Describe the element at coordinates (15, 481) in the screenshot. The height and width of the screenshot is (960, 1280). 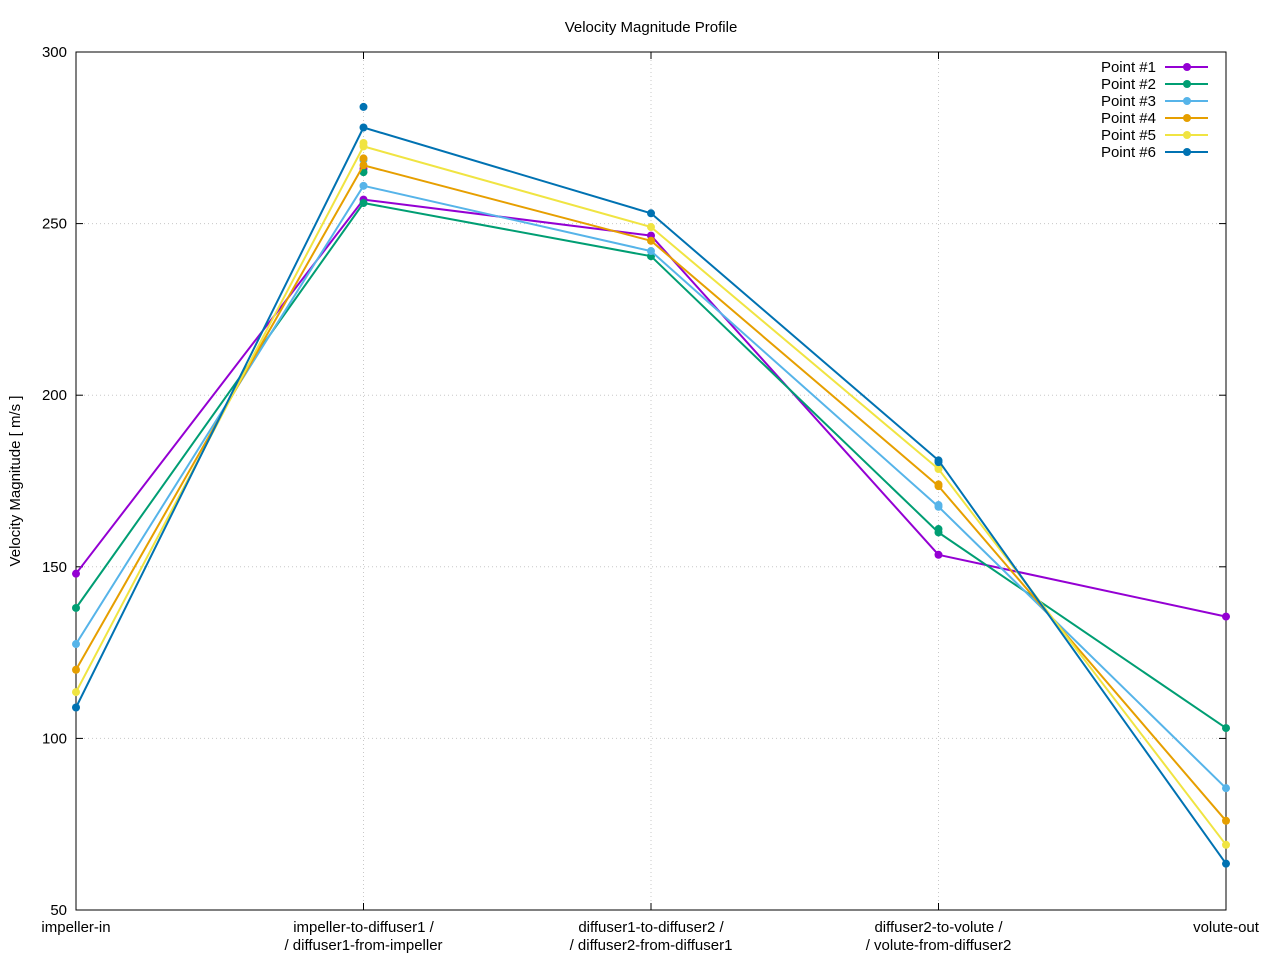
I see `y-axis-label: Velocity Magnitude [ m/s ]` at that location.